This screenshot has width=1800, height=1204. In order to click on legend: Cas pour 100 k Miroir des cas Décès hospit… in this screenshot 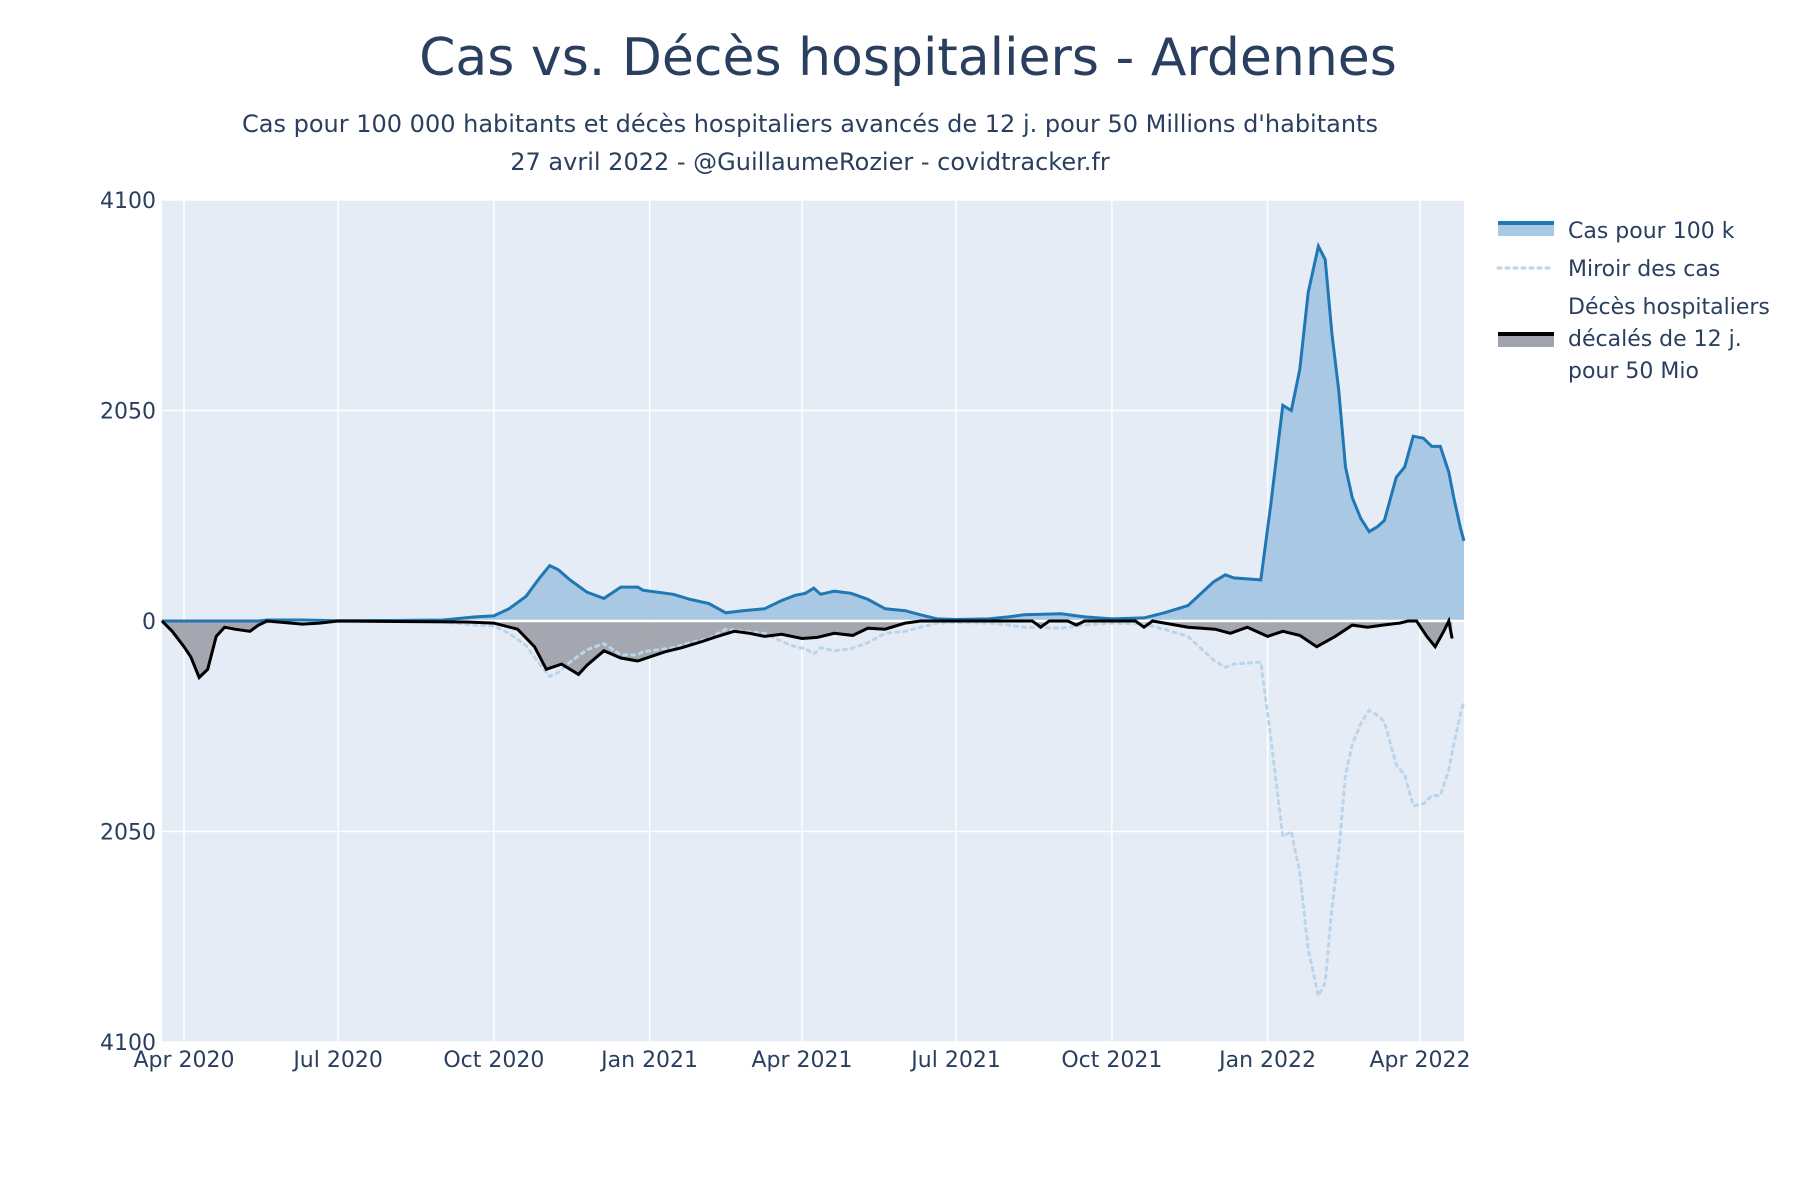, I will do `click(1633, 301)`.